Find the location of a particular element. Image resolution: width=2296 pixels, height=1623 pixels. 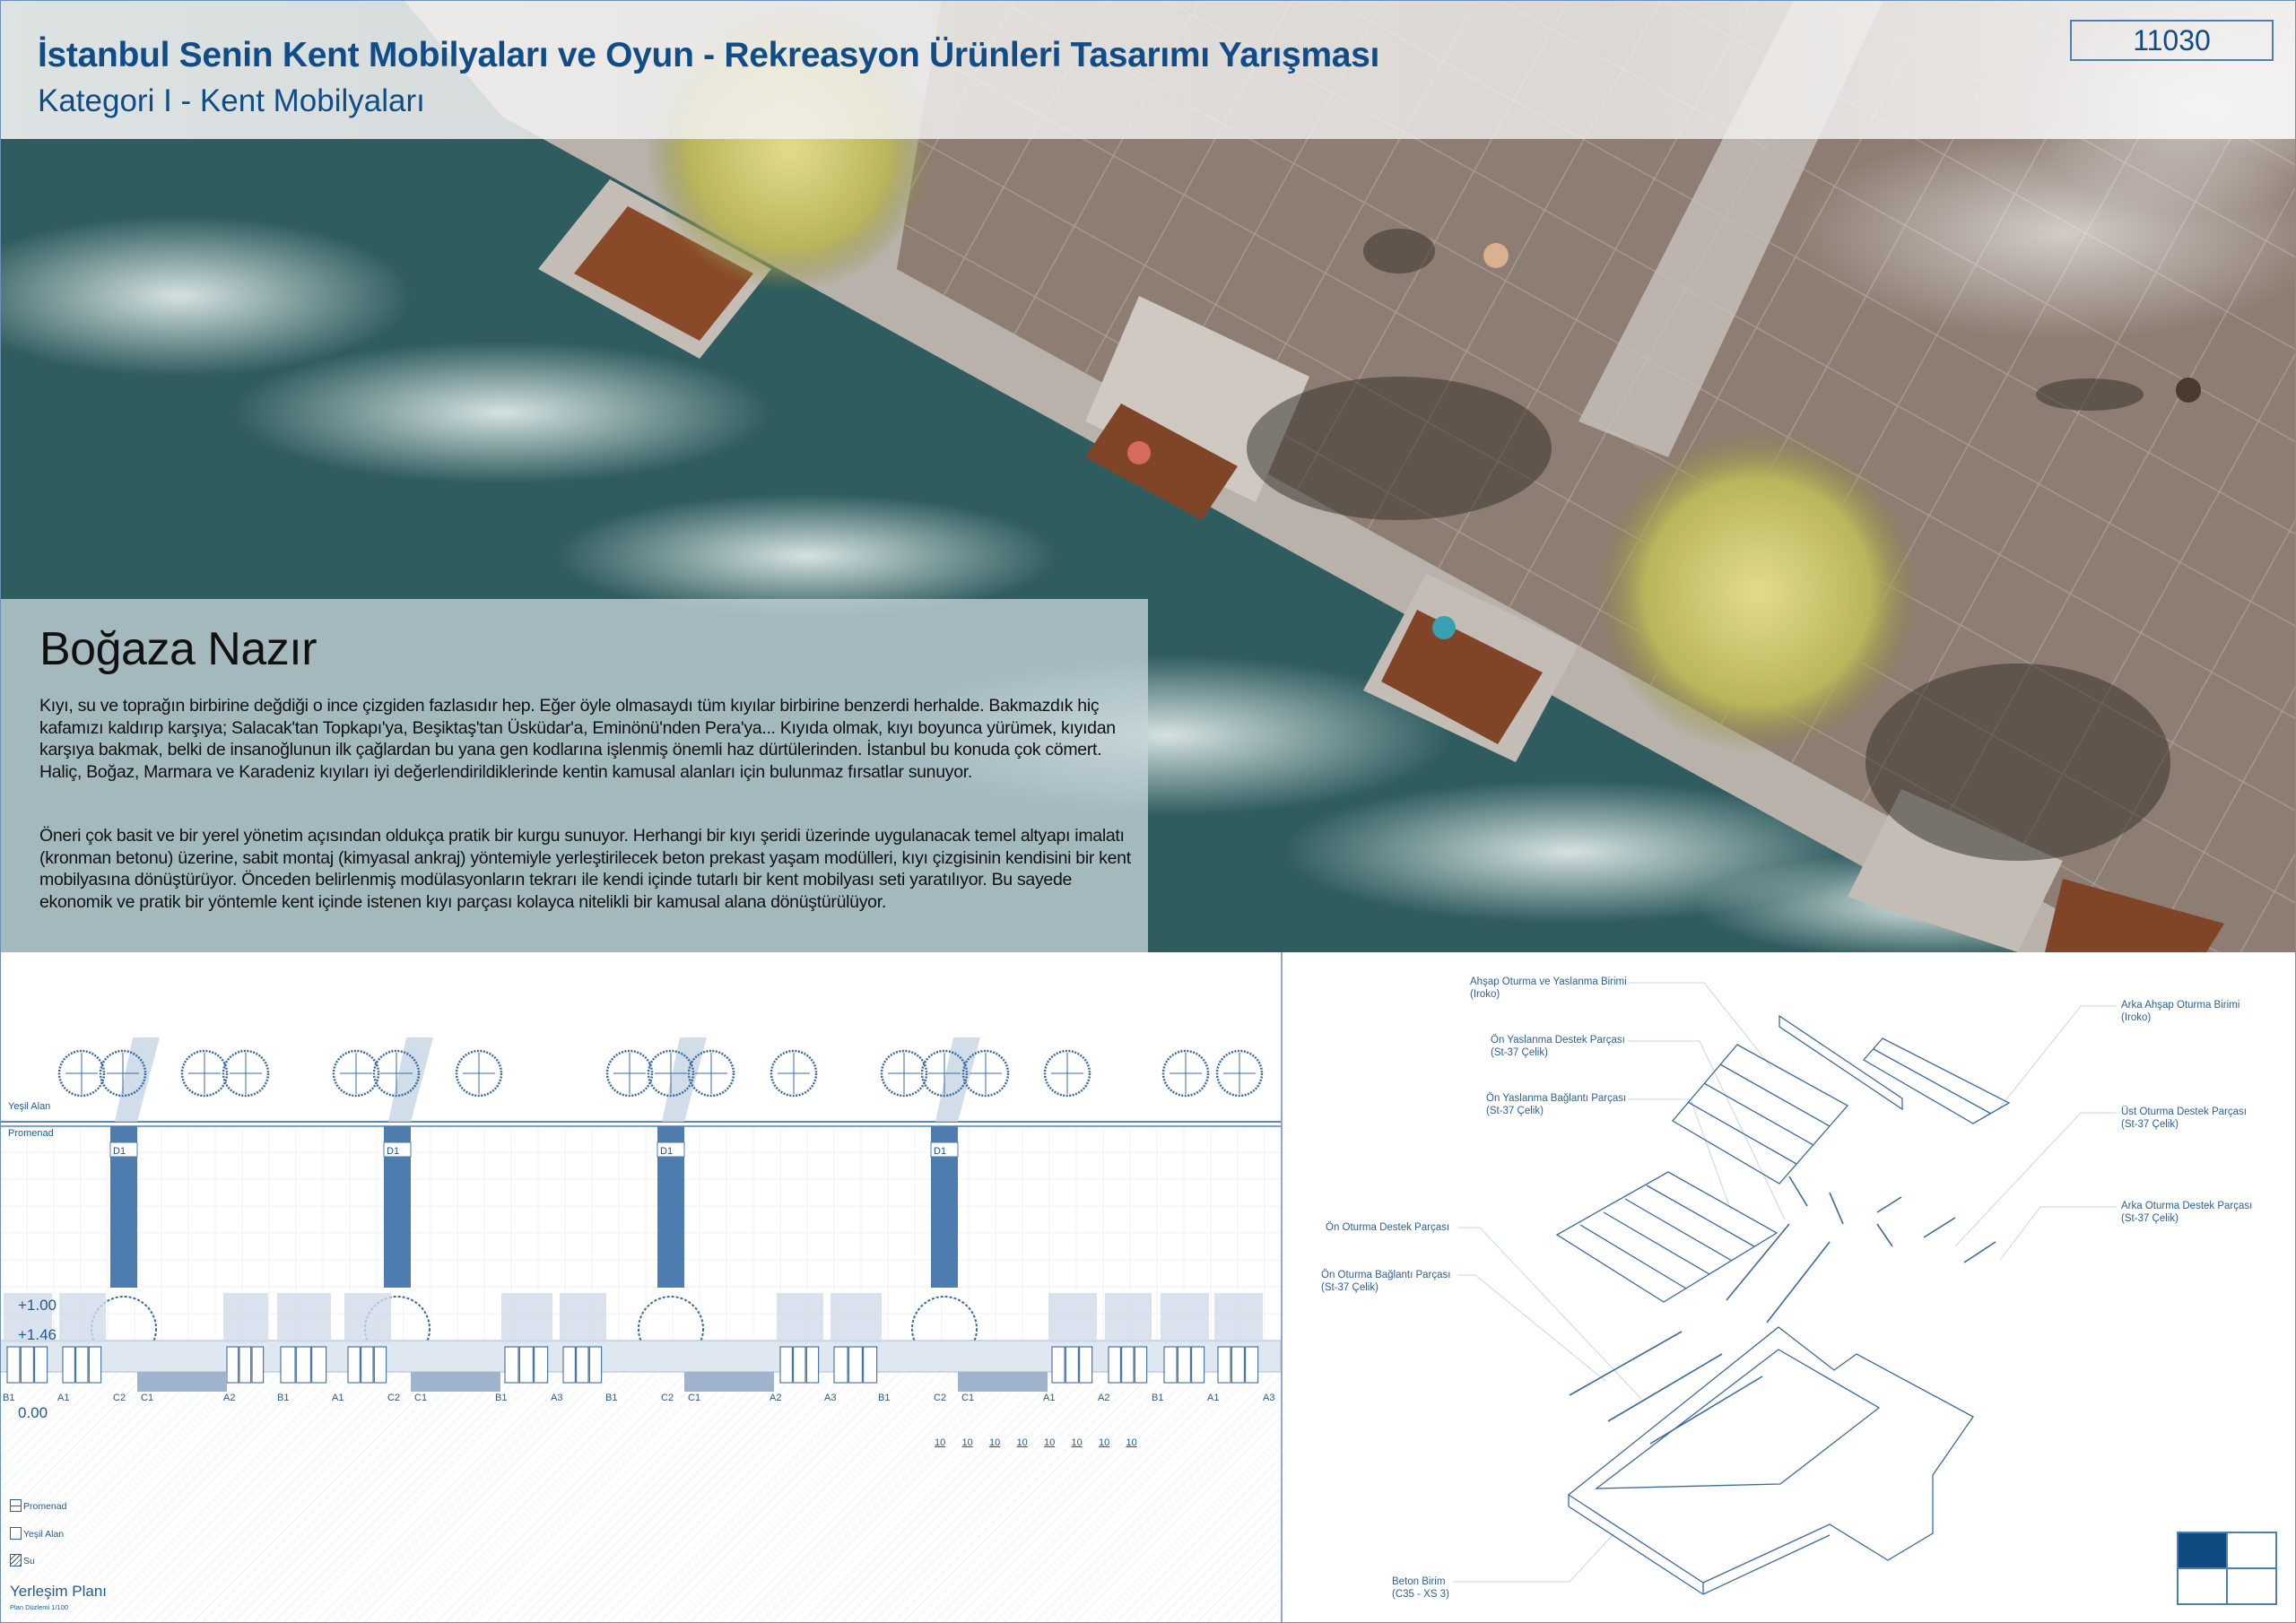

strip-label-box is located at coordinates (671, 1149).